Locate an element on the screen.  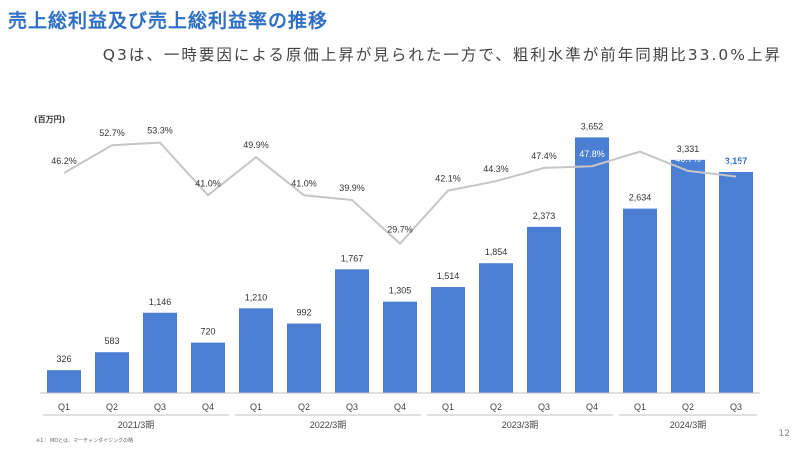
bar-value-label: 1,767 is located at coordinates (352, 258).